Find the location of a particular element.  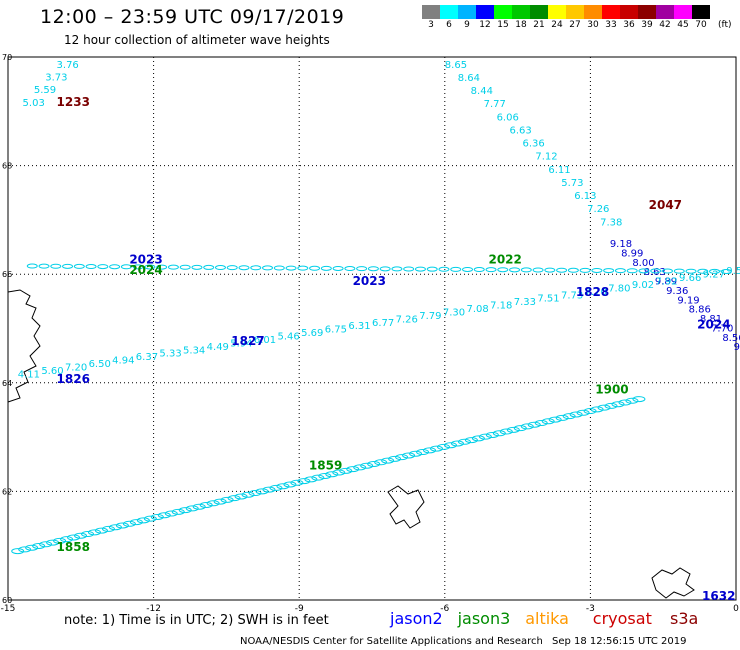

wave-height-value: 7.18 is located at coordinates (501, 306).